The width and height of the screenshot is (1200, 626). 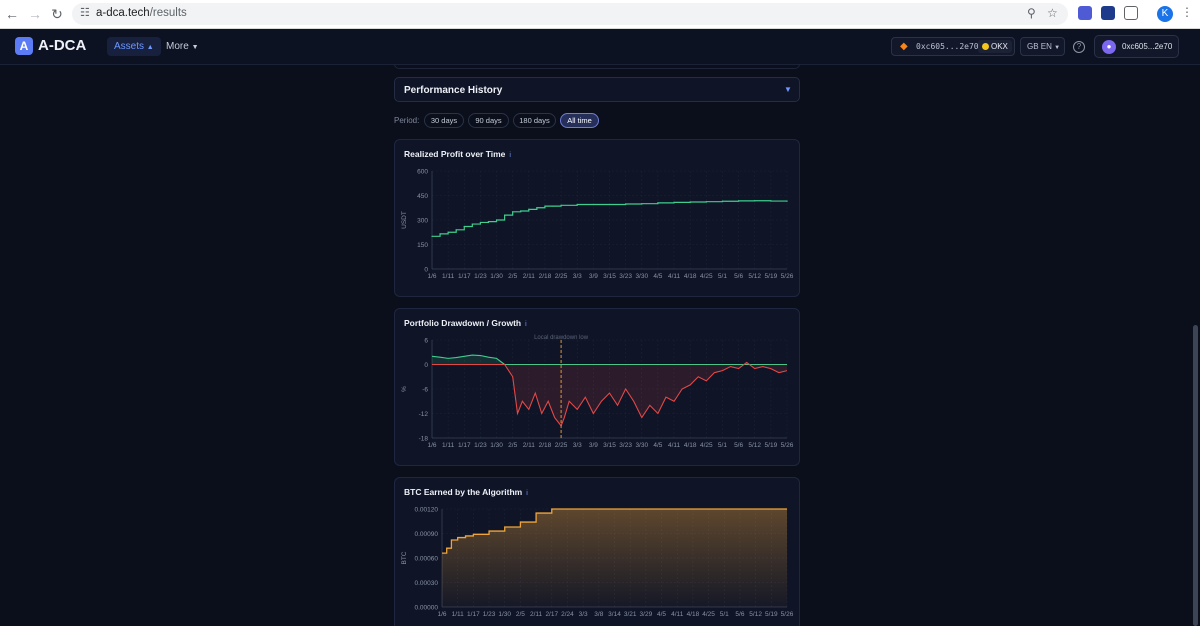 What do you see at coordinates (141, 13) in the screenshot?
I see `url-text: a-dca.tech/results` at bounding box center [141, 13].